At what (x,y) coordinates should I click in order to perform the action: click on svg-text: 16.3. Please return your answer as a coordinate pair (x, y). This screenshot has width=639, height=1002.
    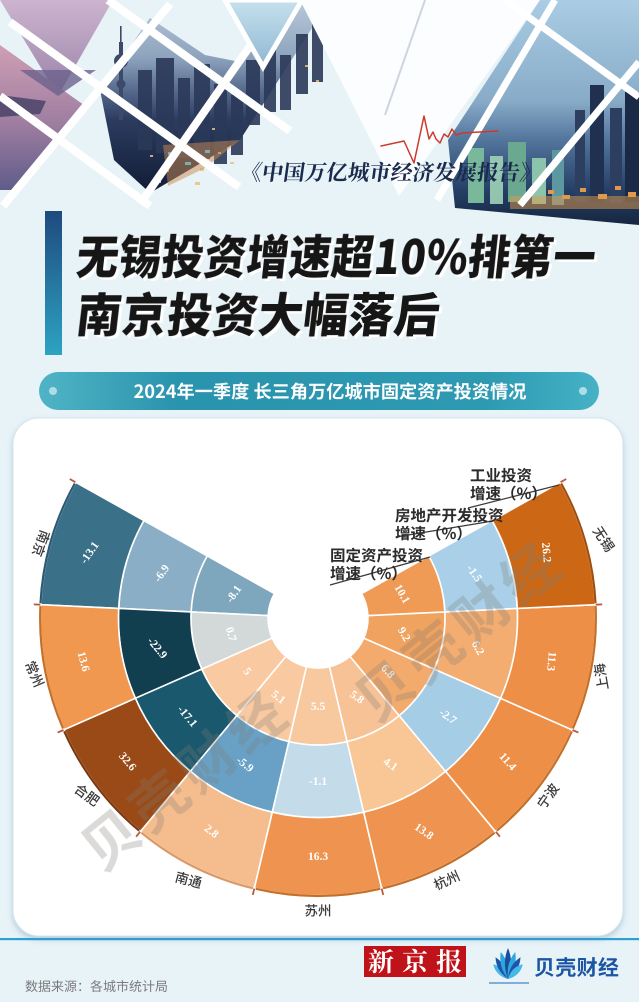
    Looking at the image, I should click on (318, 857).